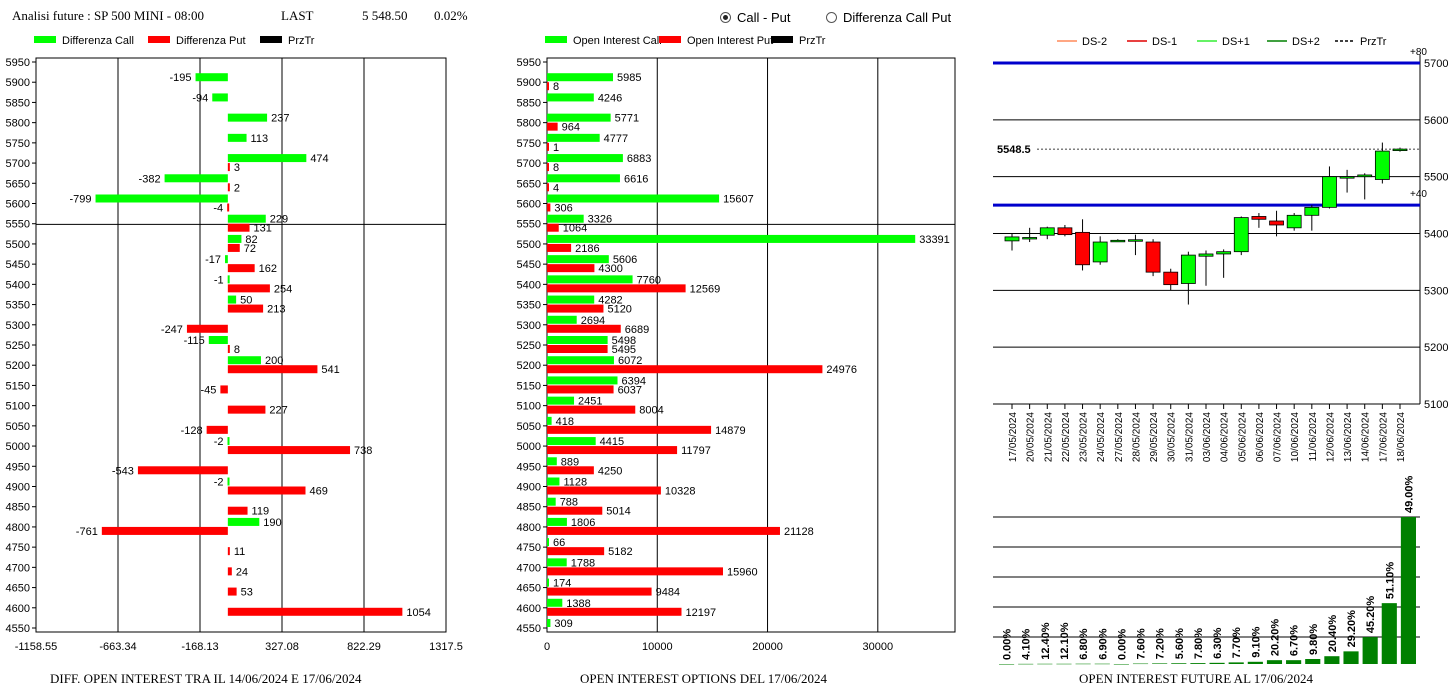 The height and width of the screenshot is (688, 1455). What do you see at coordinates (117, 647) in the screenshot?
I see `x-tick-label: -663.34` at bounding box center [117, 647].